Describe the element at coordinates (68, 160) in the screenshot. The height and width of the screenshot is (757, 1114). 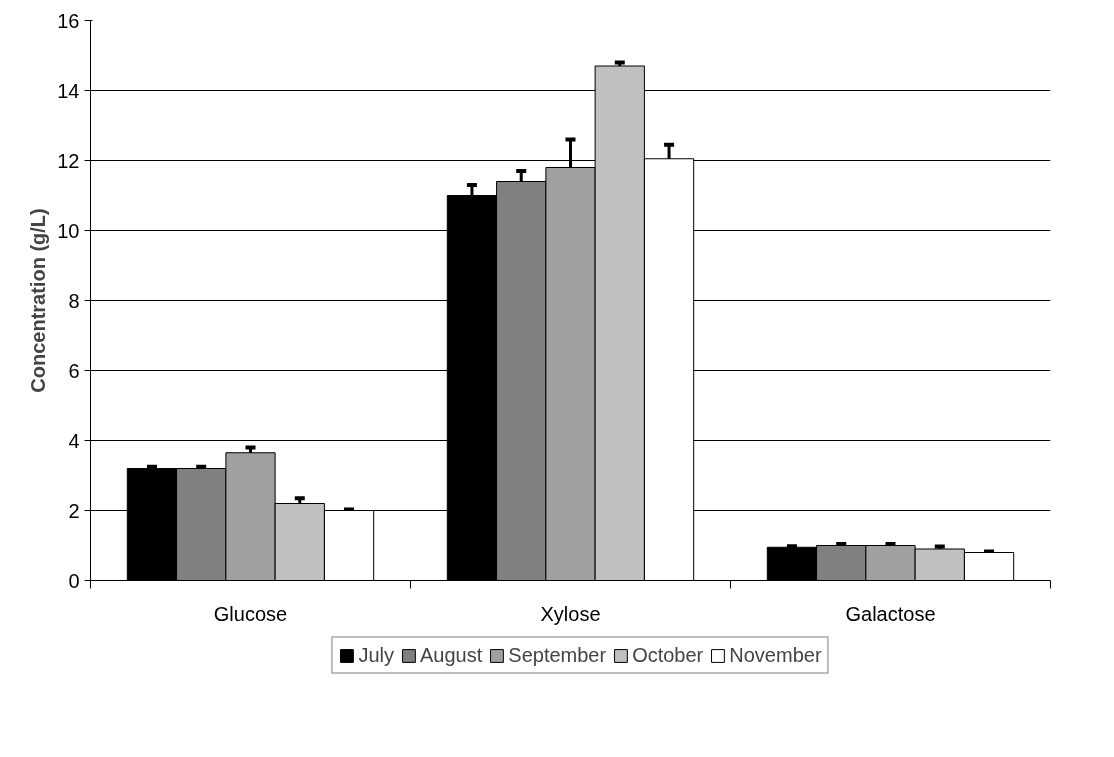
I see `y-tick-label: 12` at that location.